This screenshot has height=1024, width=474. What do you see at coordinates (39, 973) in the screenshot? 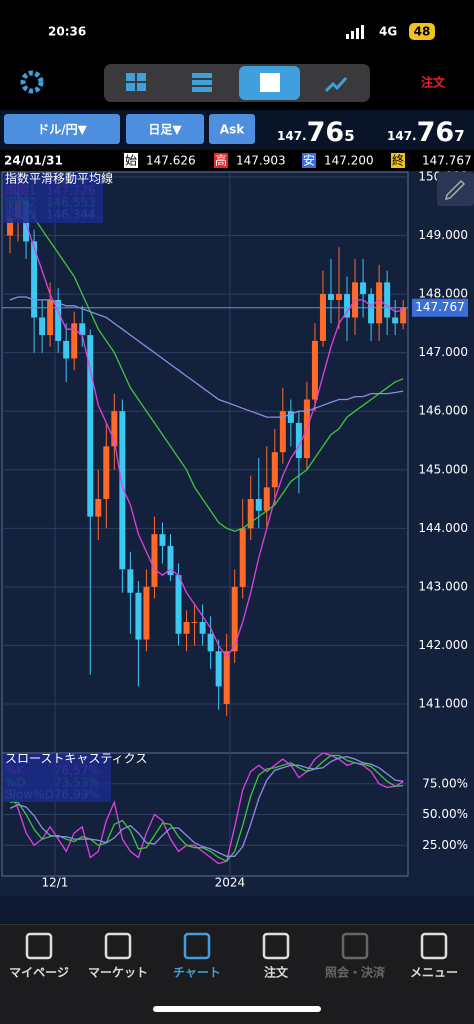
I see `nav-label: マイページ` at bounding box center [39, 973].